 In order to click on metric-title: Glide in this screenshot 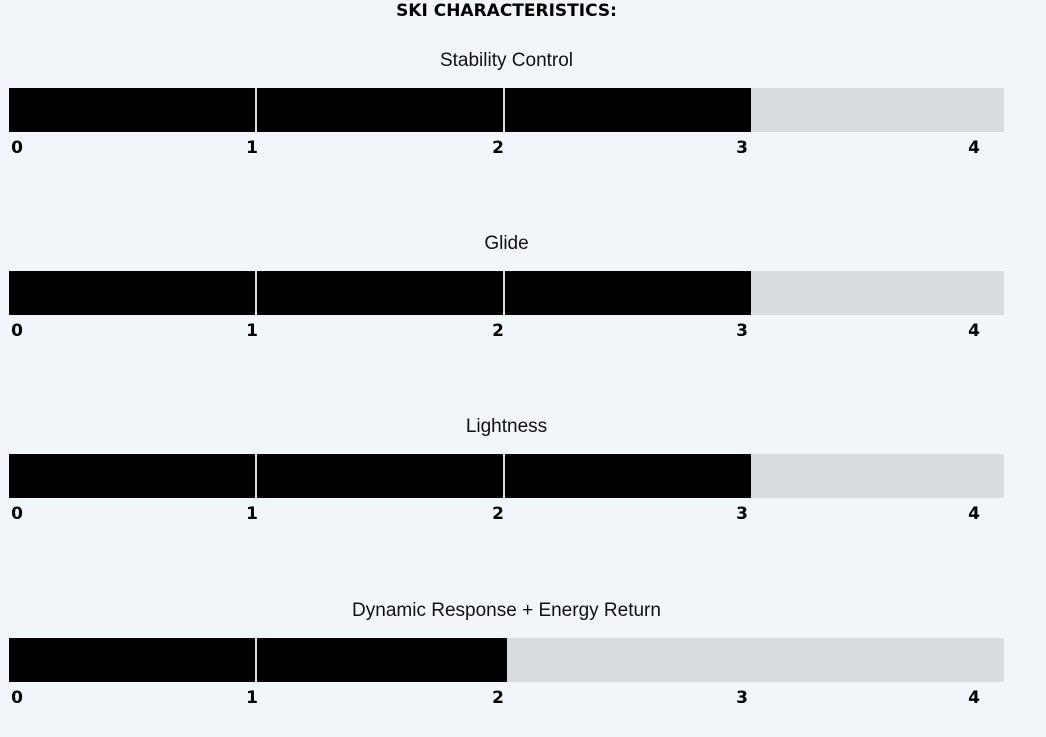, I will do `click(506, 243)`.